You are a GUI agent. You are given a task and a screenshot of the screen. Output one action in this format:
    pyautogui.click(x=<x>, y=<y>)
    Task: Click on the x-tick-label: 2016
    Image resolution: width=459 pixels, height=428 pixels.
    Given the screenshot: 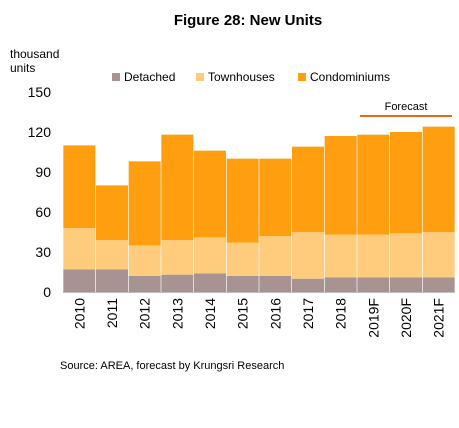 What is the action you would take?
    pyautogui.click(x=275, y=313)
    